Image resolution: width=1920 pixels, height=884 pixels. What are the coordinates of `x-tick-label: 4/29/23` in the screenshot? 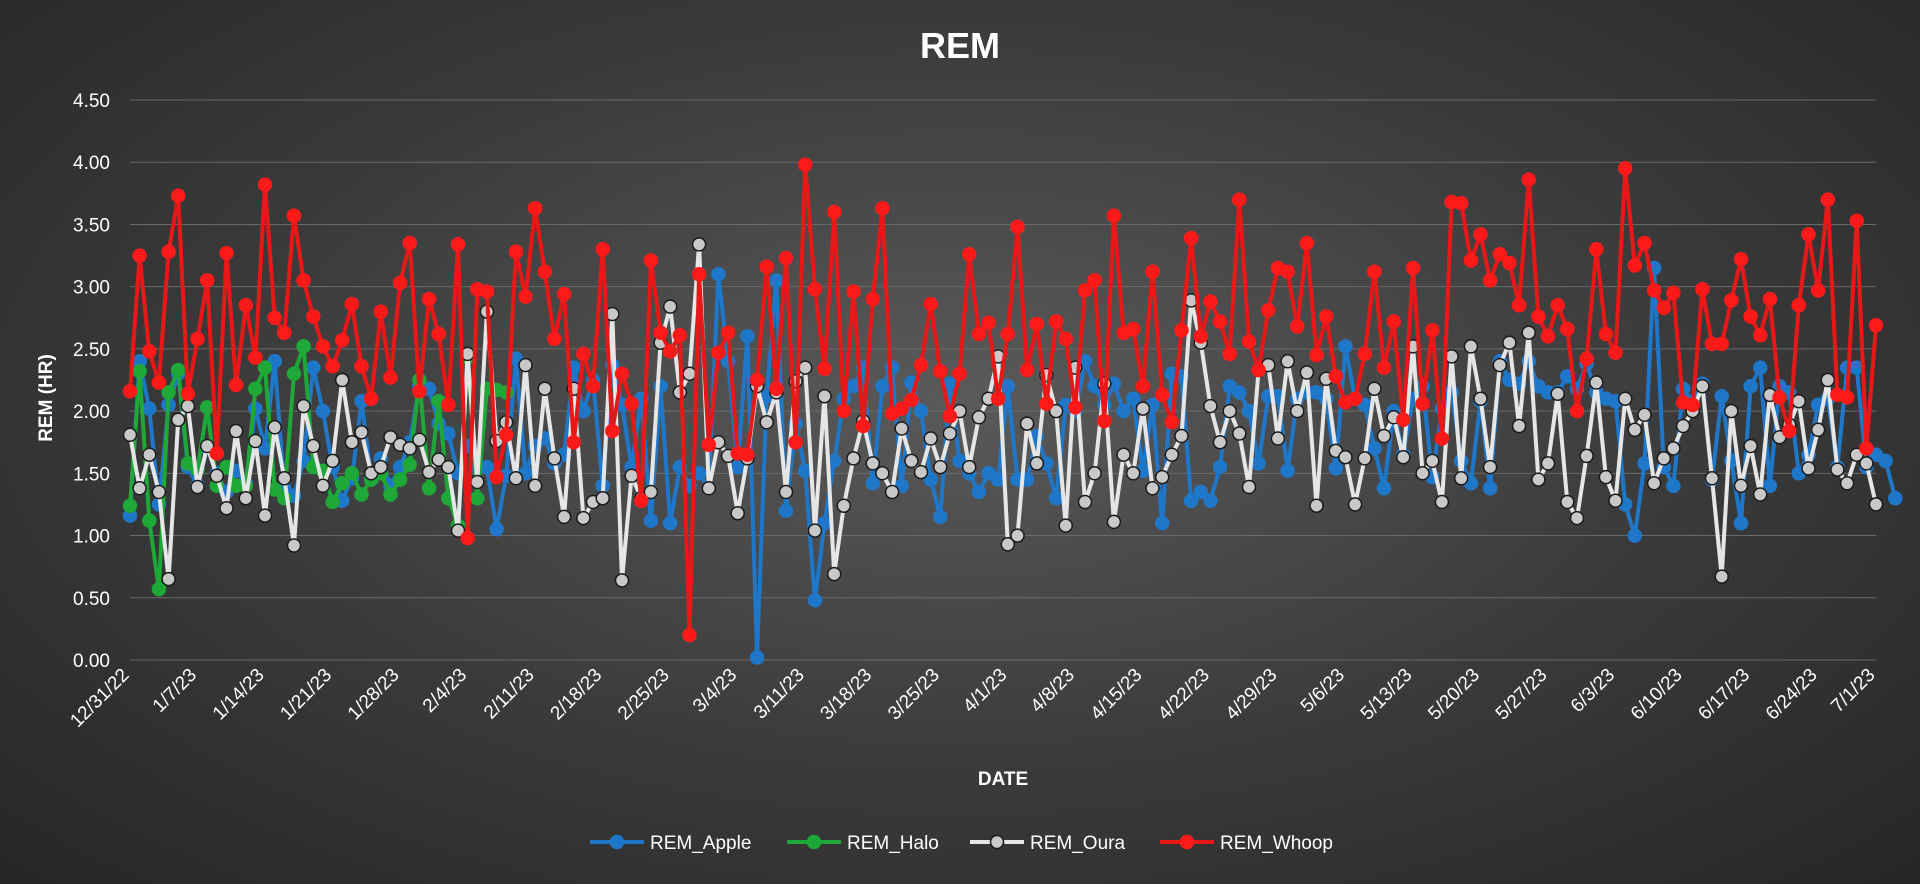 It's located at (1252, 695).